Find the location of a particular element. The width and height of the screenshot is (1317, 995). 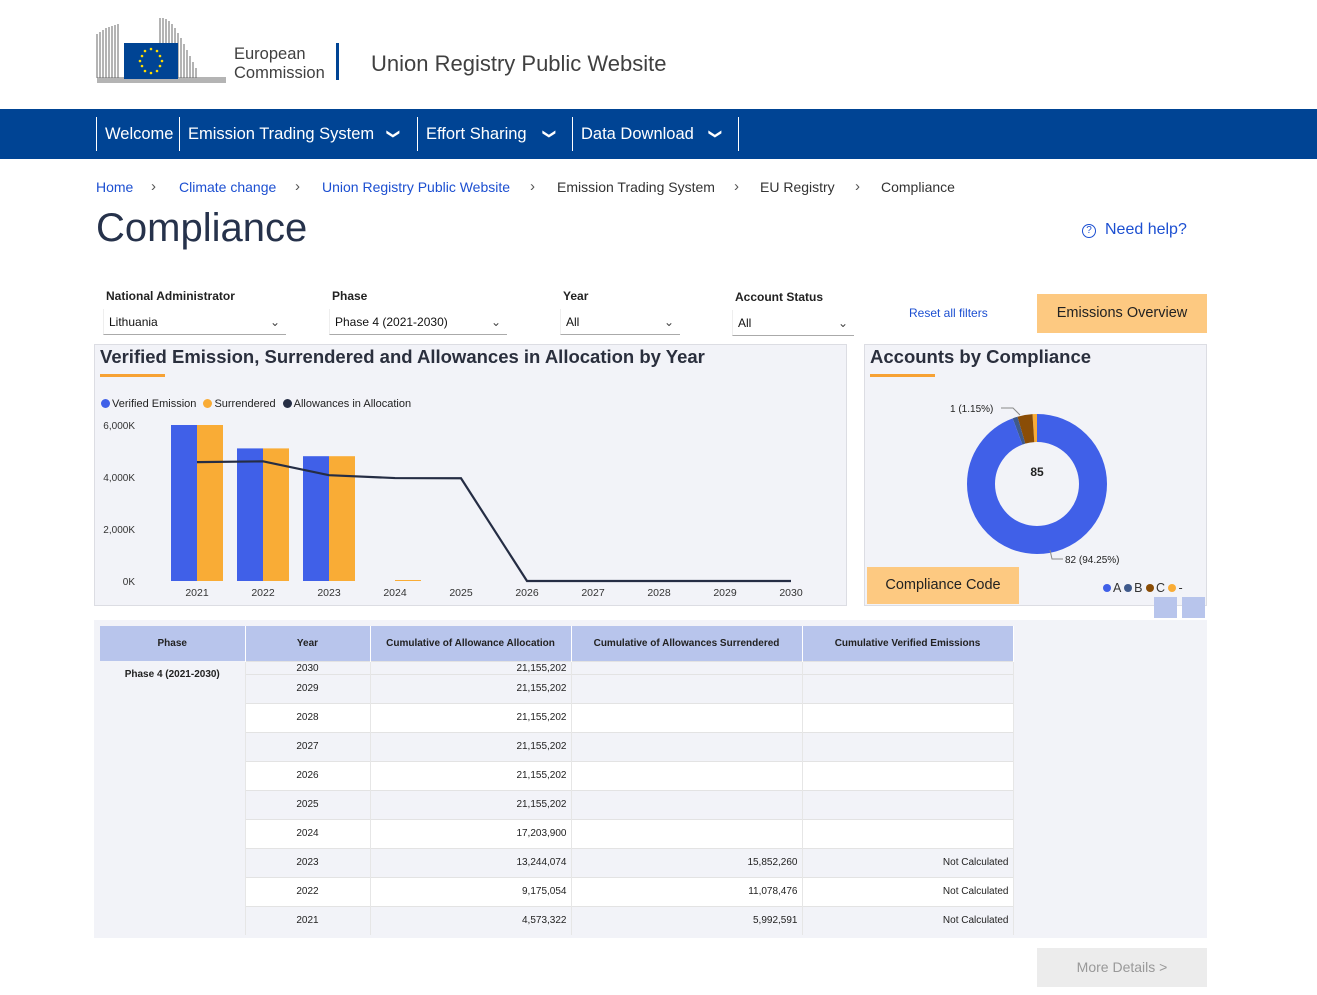

legend-label: A is located at coordinates (1117, 588).